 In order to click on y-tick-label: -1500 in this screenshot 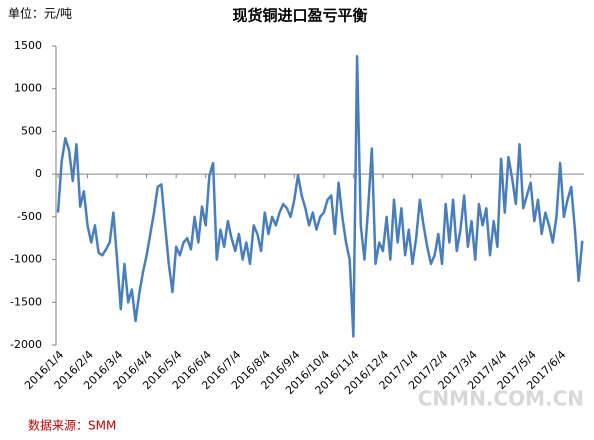, I will do `click(26, 301)`.